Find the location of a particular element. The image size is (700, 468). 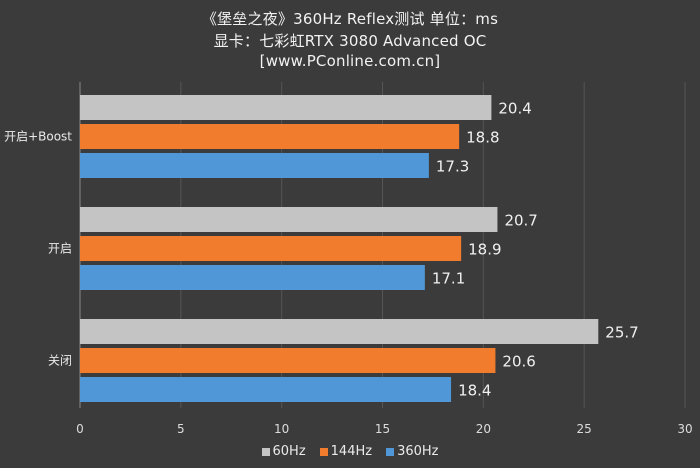

category-label: 开启+Boost is located at coordinates (38, 137).